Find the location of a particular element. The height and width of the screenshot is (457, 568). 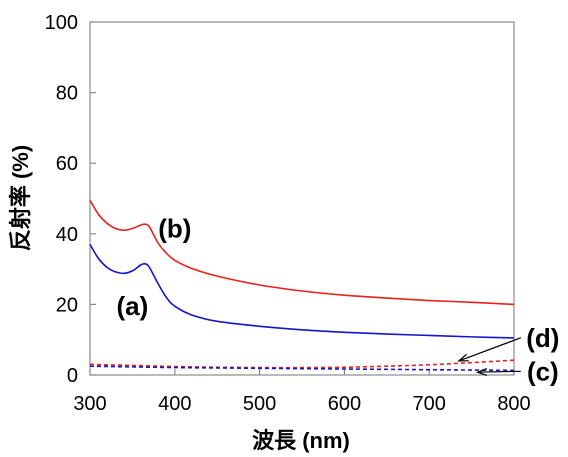

label-a: (a) is located at coordinates (133, 306).